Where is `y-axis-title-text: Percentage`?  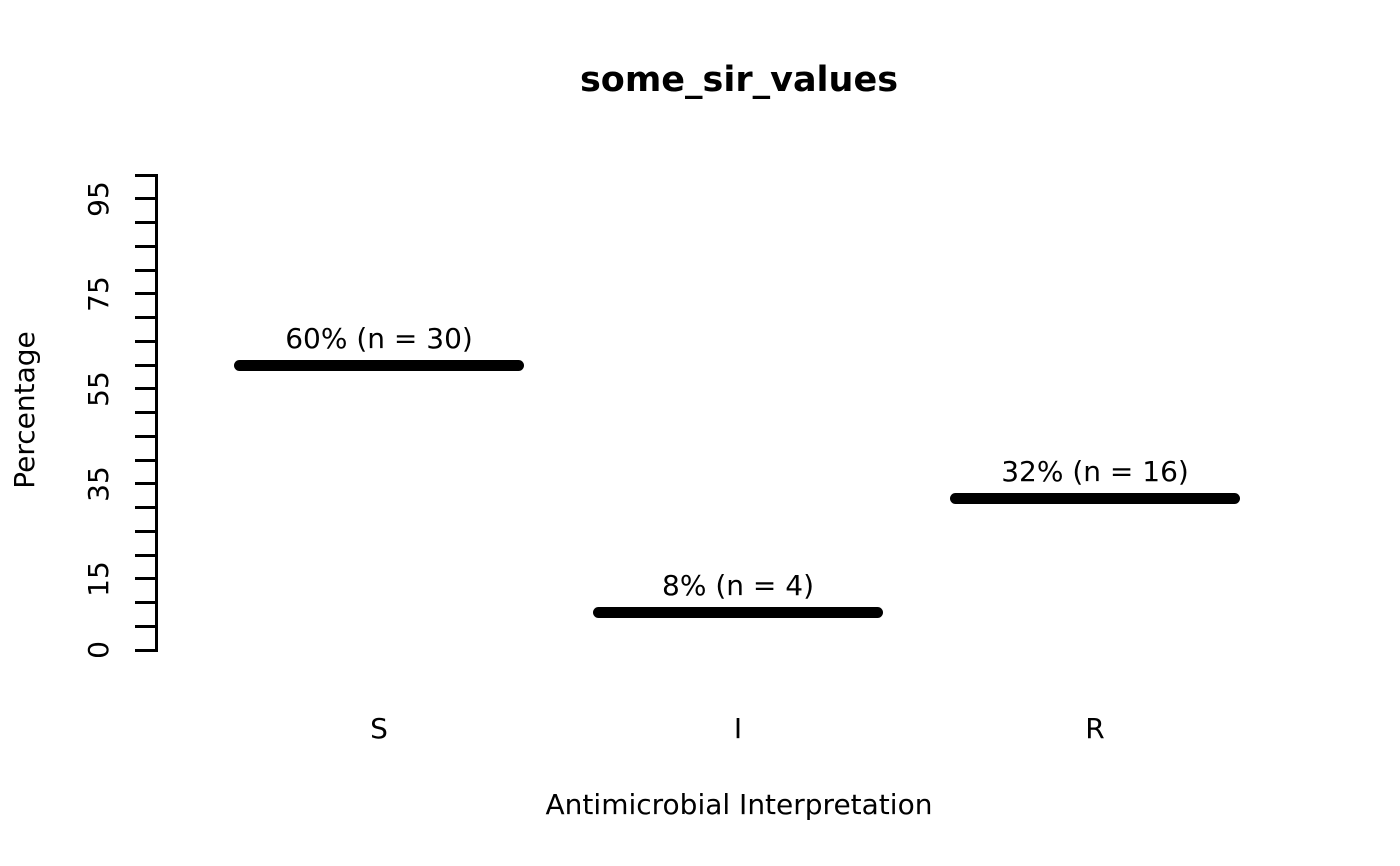
y-axis-title-text: Percentage is located at coordinates (24, 410).